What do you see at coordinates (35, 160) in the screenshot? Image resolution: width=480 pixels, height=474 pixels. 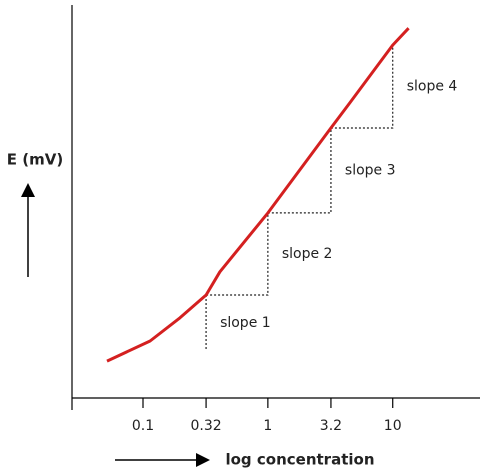 I see `y-axis-label: E (mV)` at bounding box center [35, 160].